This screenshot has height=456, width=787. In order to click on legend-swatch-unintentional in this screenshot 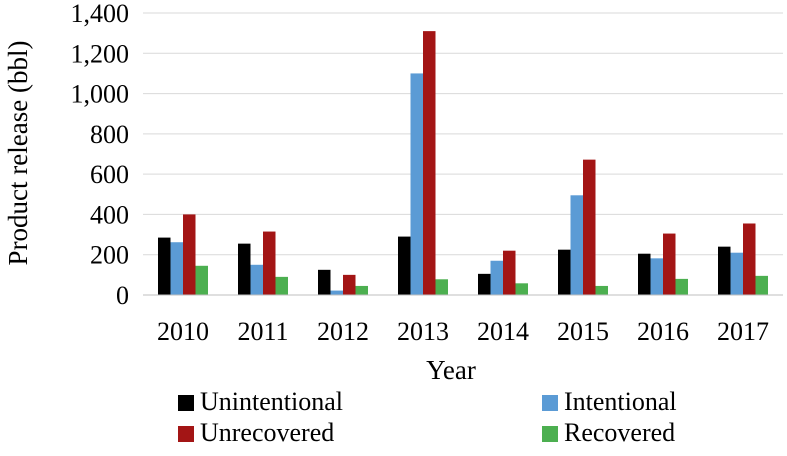, I will do `click(186, 403)`.